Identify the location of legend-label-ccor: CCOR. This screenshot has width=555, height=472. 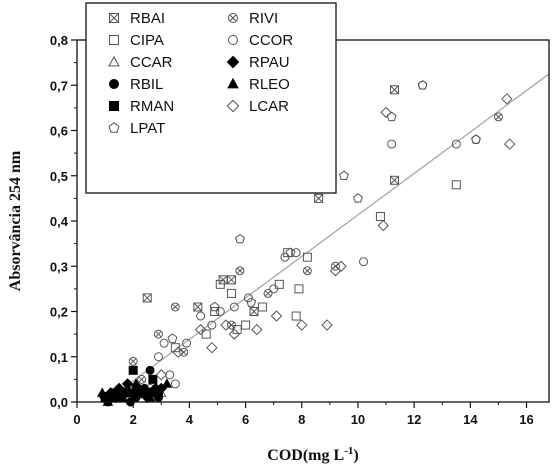
(271, 40).